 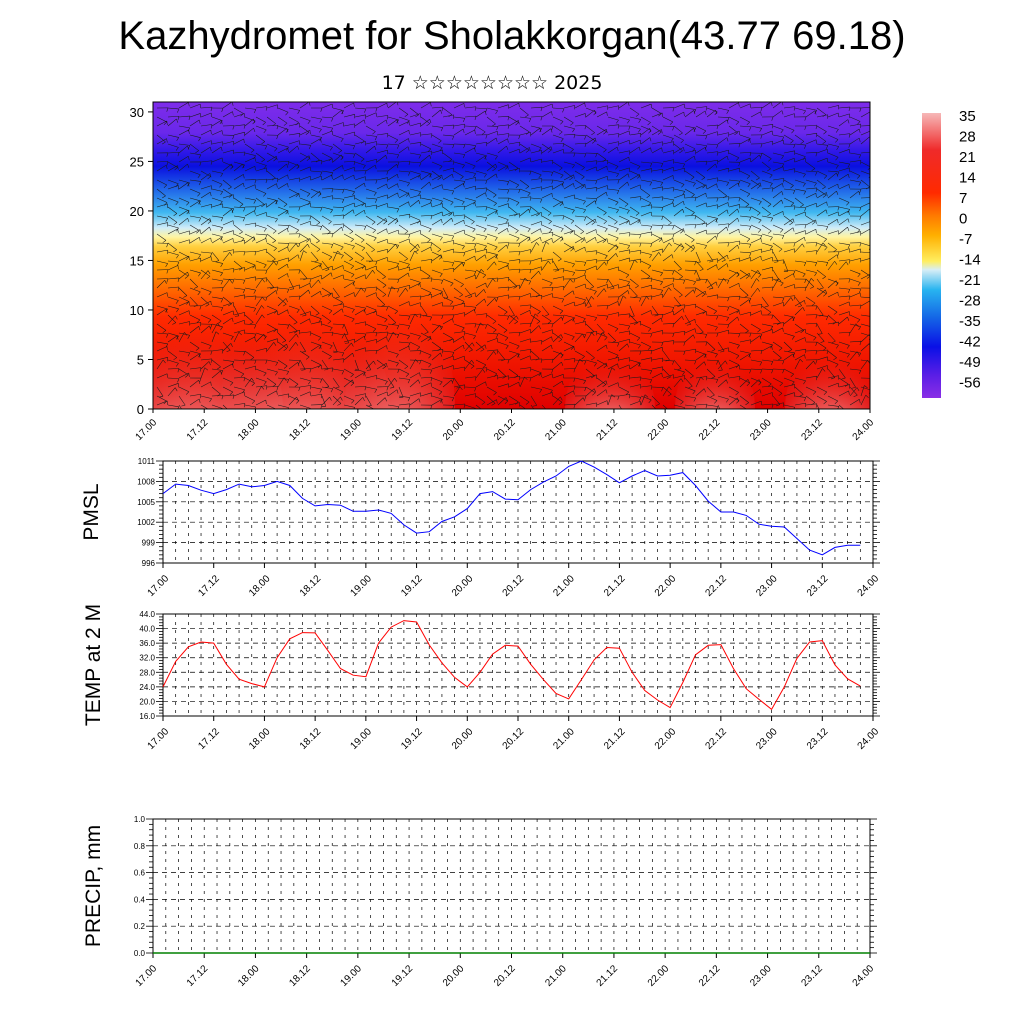 I want to click on x-tick-label: 17.12, so click(x=209, y=739).